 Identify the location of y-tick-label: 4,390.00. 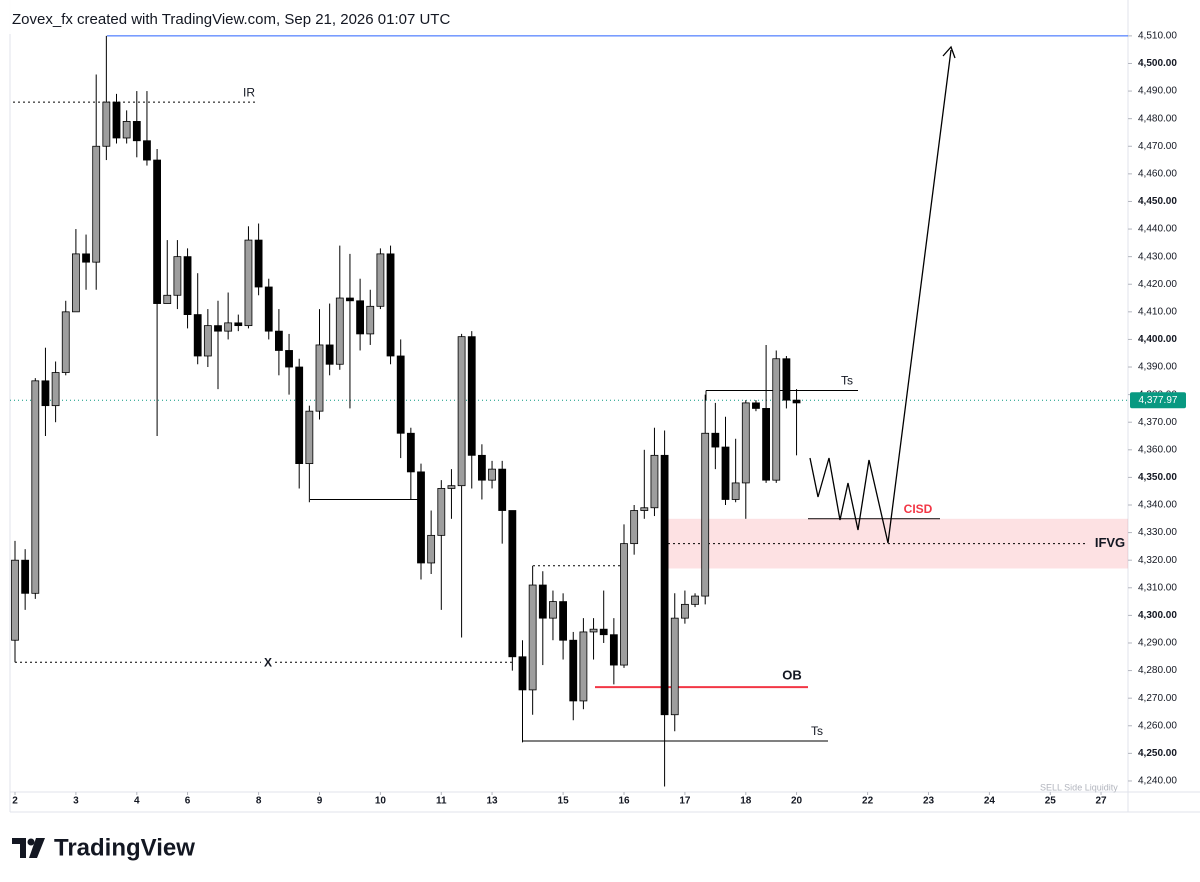
(1157, 367).